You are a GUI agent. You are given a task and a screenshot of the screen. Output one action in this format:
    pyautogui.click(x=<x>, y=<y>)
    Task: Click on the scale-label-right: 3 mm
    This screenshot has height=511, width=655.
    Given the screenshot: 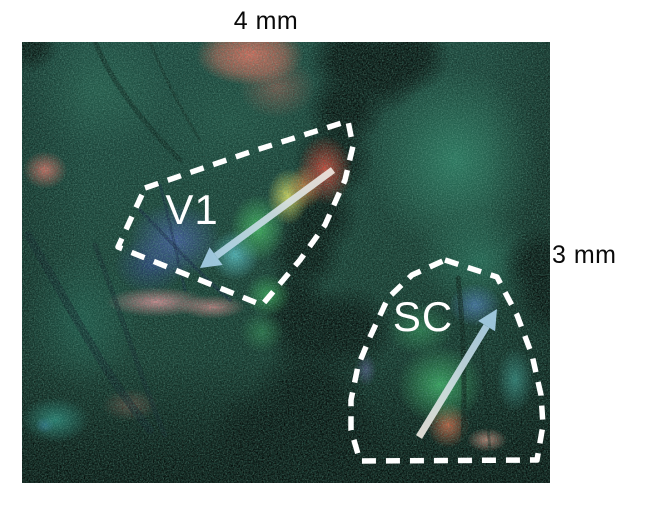 What is the action you would take?
    pyautogui.click(x=584, y=255)
    